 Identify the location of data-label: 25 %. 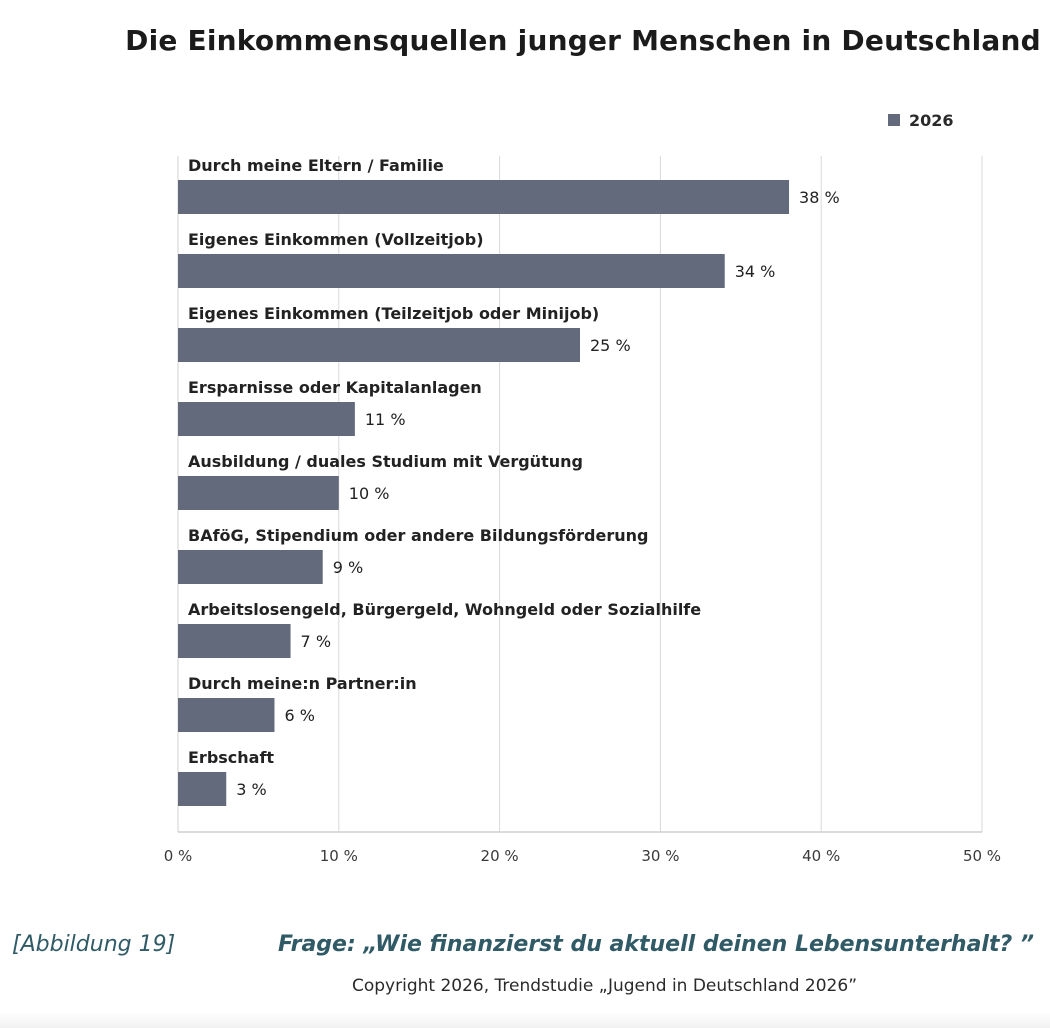
(610, 345).